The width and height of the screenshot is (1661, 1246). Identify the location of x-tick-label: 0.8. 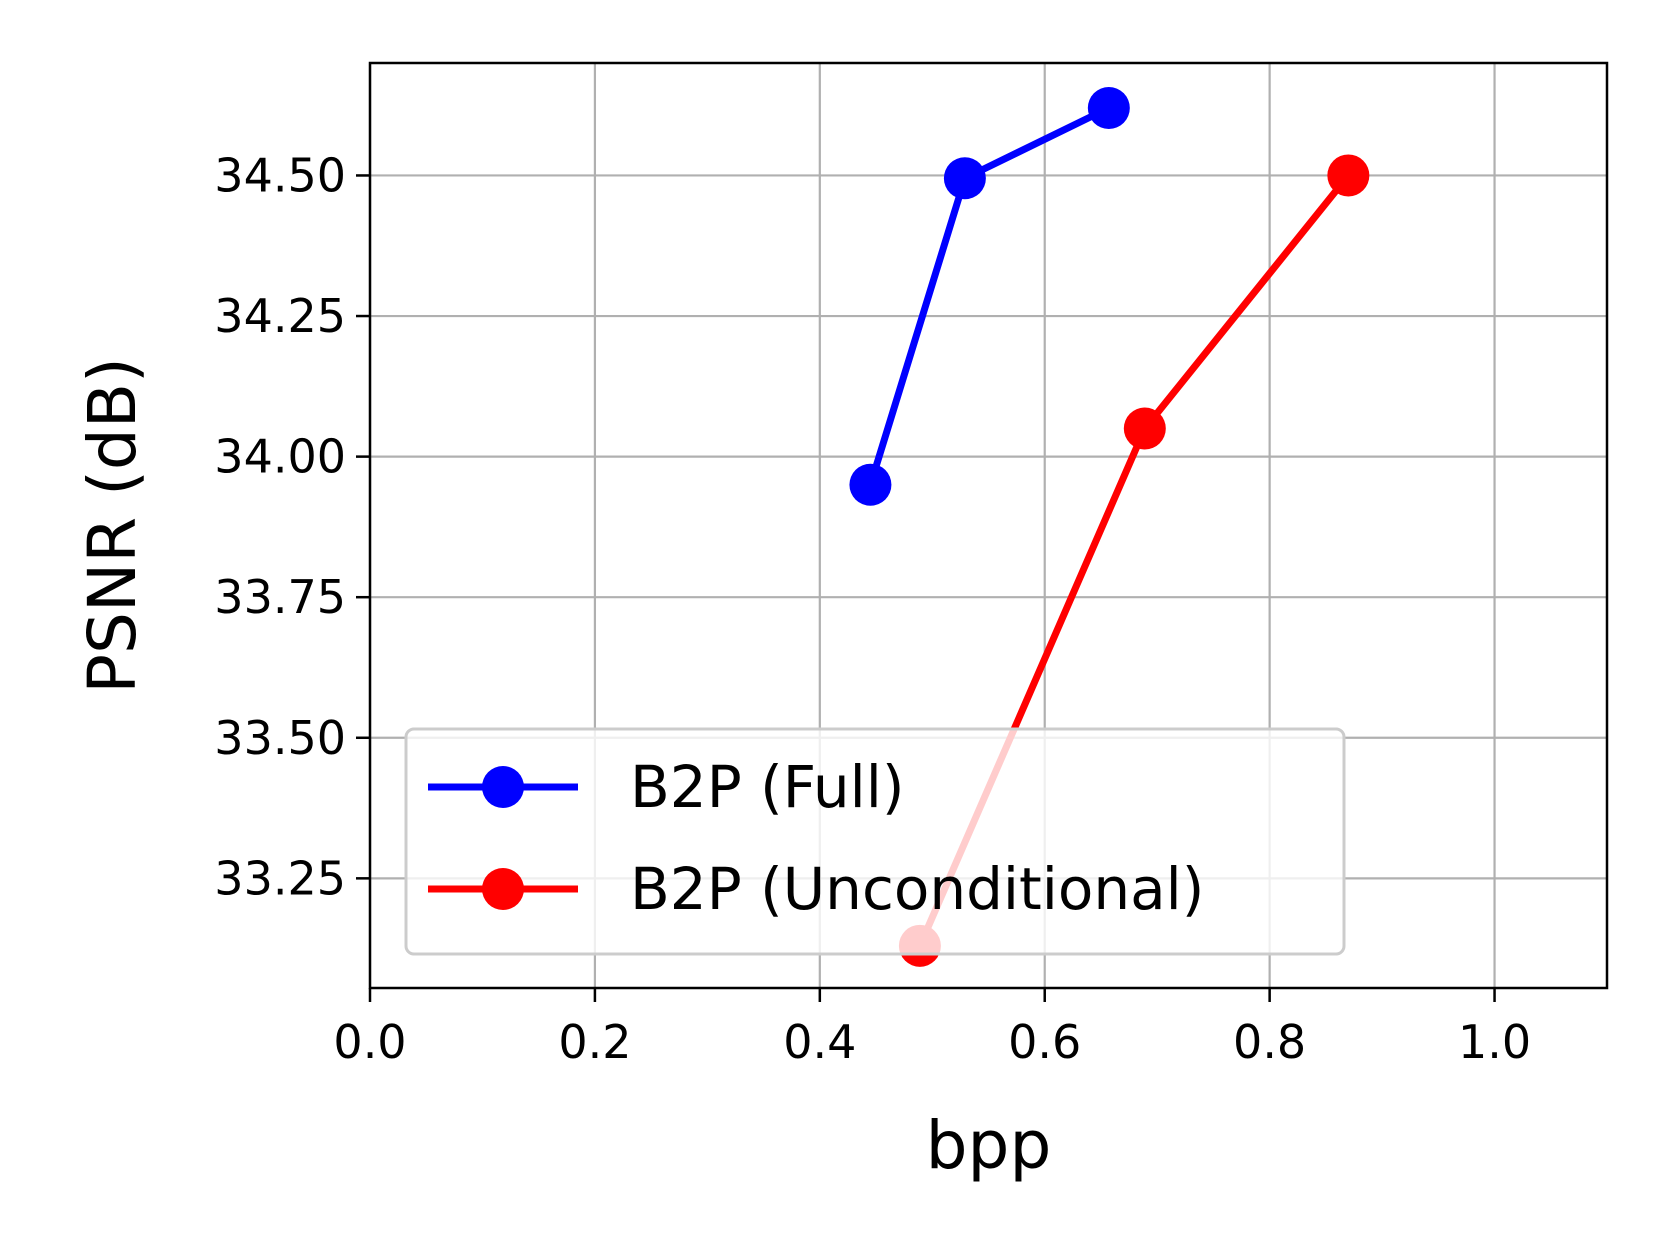
(1269, 1042).